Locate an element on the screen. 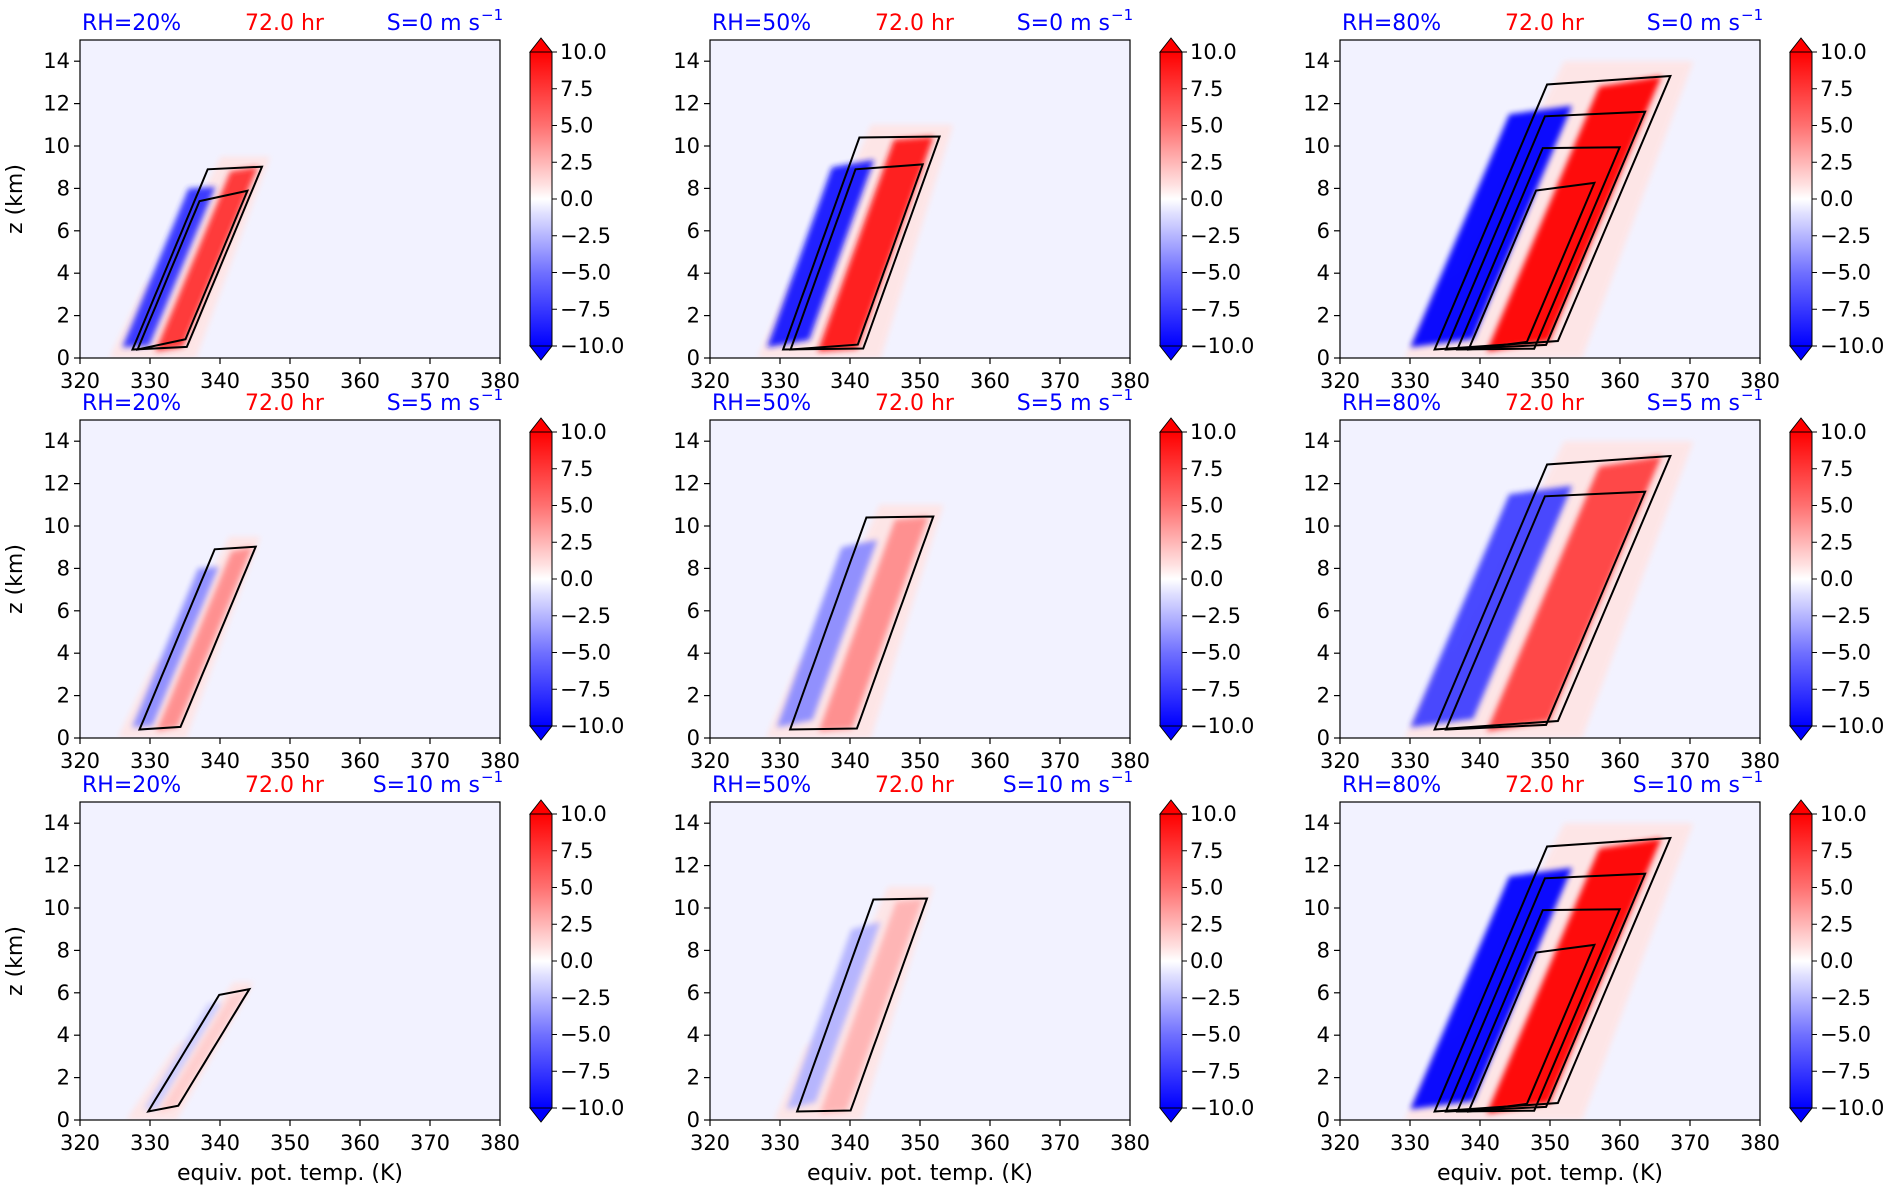 This screenshot has height=1191, width=1895. panel-title-shear: S=10 m s is located at coordinates (1056, 785).